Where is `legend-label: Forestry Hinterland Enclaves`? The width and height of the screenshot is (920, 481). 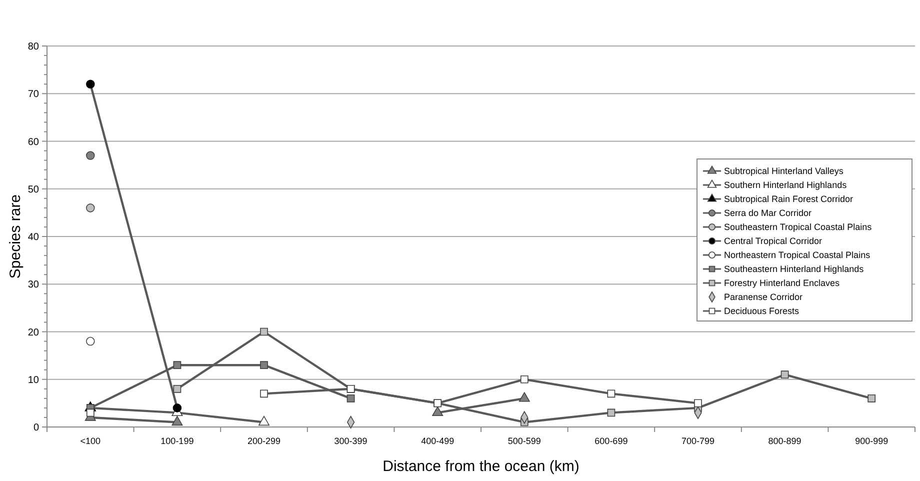 legend-label: Forestry Hinterland Enclaves is located at coordinates (782, 283).